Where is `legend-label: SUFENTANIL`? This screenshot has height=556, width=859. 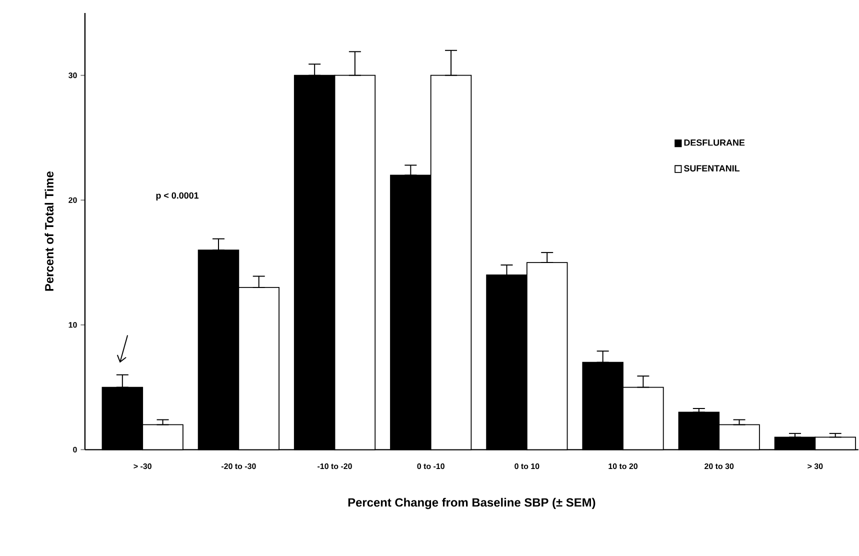
legend-label: SUFENTANIL is located at coordinates (712, 168).